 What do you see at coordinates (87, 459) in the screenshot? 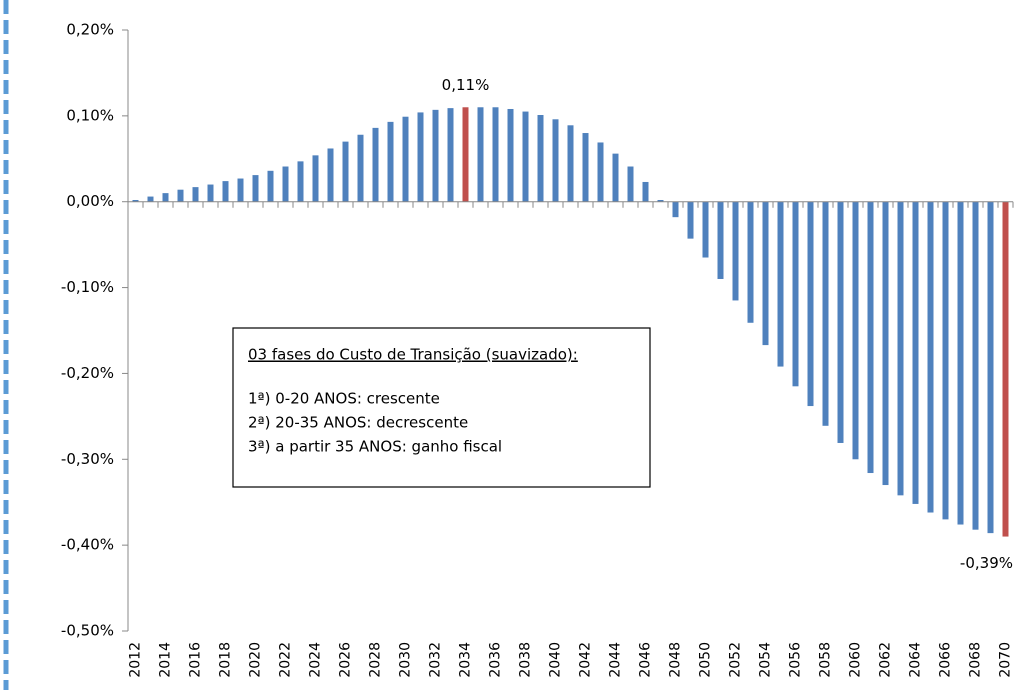
I see `y-tick-label: -0,30%` at bounding box center [87, 459].